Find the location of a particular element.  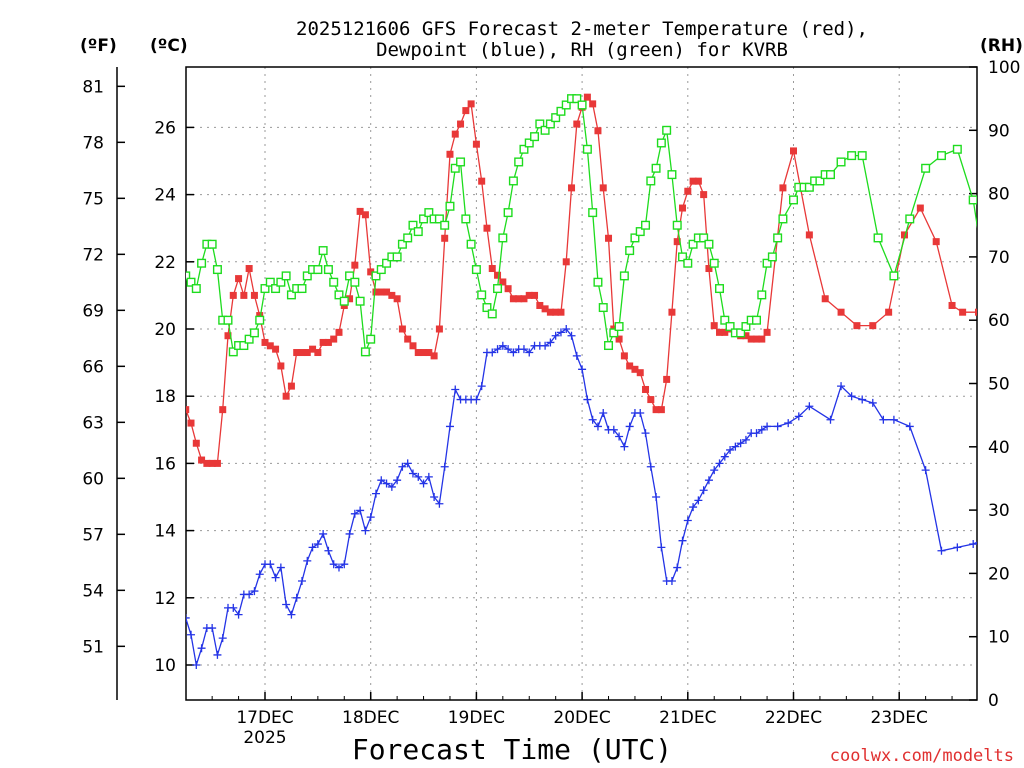

celsius-tick-label: 16 is located at coordinates (165, 464).